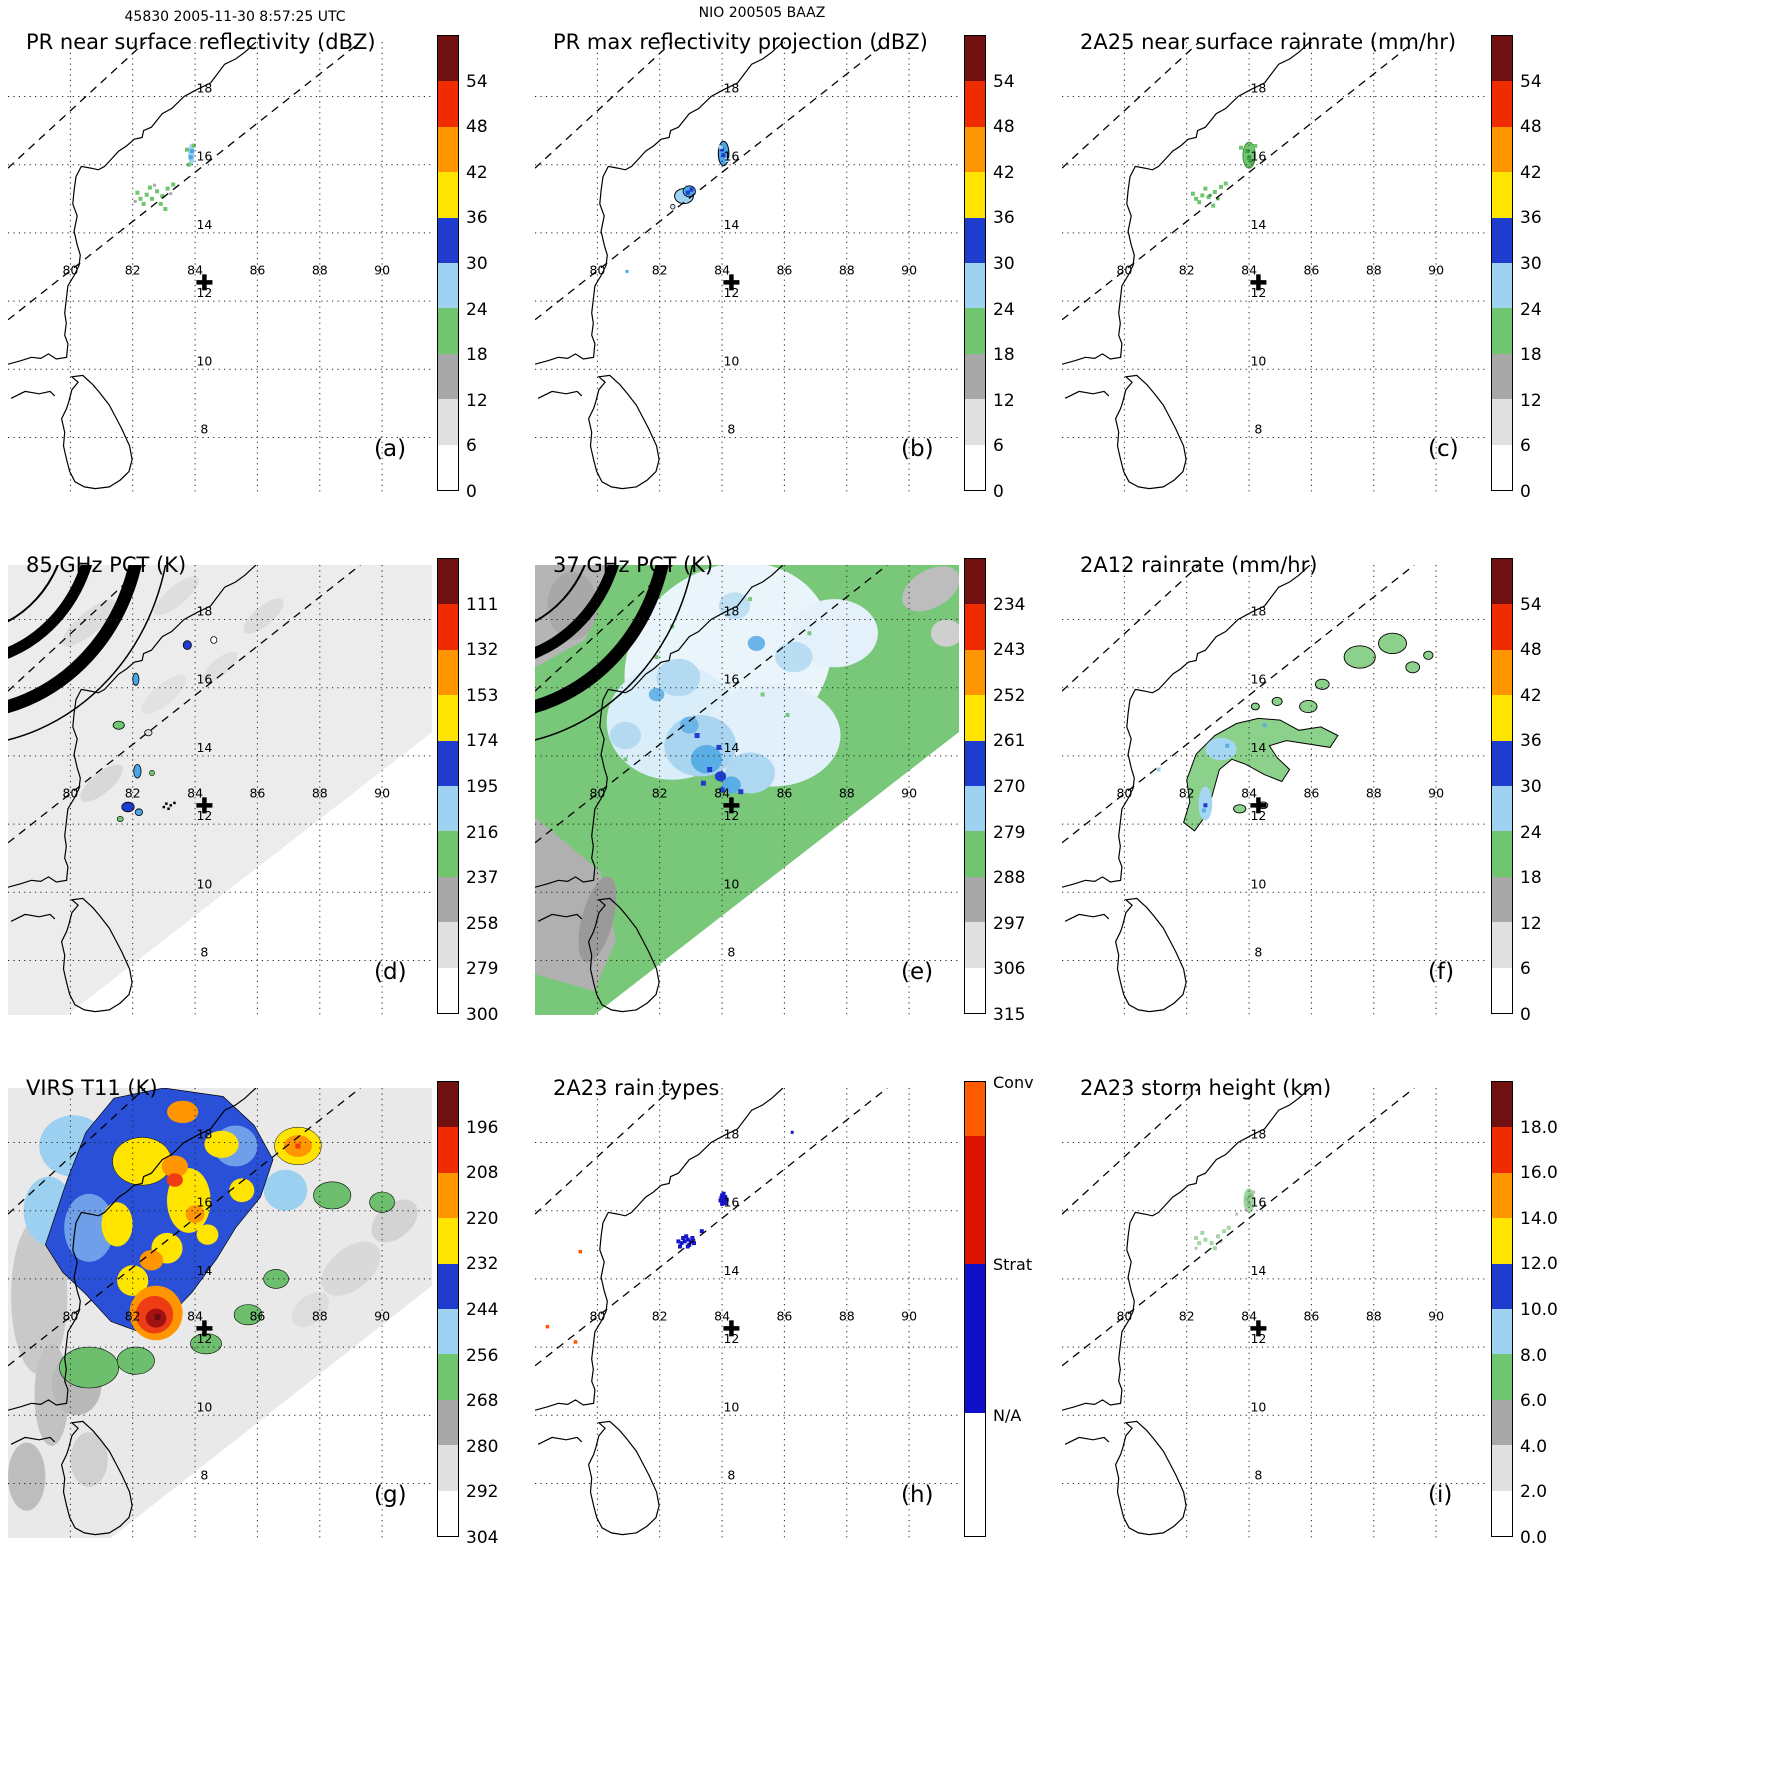  Describe the element at coordinates (1539, 1218) in the screenshot. I see `colorbar-tick-label: 14.0` at that location.